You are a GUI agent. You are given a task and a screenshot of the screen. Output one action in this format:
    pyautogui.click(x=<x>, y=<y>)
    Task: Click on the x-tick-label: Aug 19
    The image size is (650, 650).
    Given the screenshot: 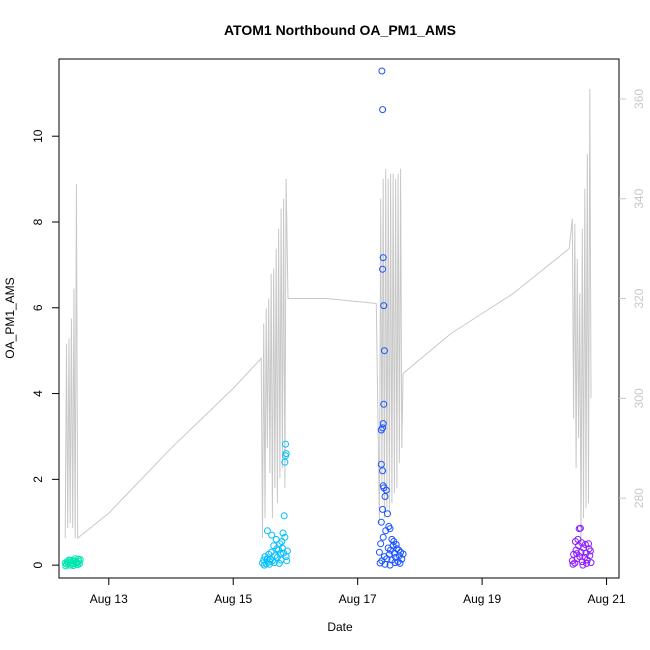 What is the action you would take?
    pyautogui.click(x=482, y=599)
    